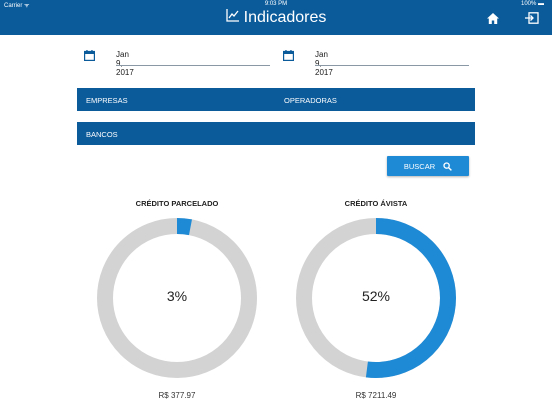  I want to click on empresas-selector: EMPRESAS, so click(107, 100).